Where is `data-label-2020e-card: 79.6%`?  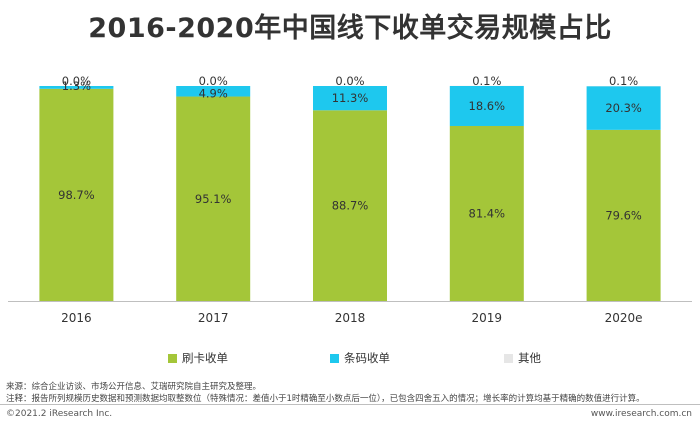
data-label-2020e-card: 79.6% is located at coordinates (623, 215).